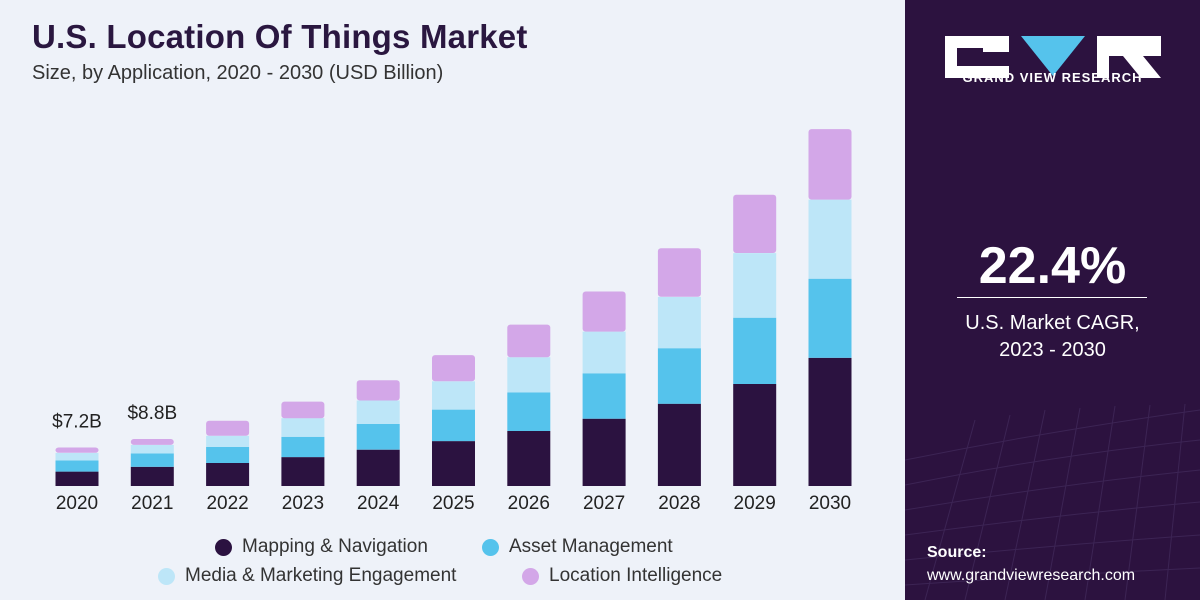 The image size is (1200, 600). I want to click on cagr-label-line1: U.S. Market CAGR,, so click(1052, 323).